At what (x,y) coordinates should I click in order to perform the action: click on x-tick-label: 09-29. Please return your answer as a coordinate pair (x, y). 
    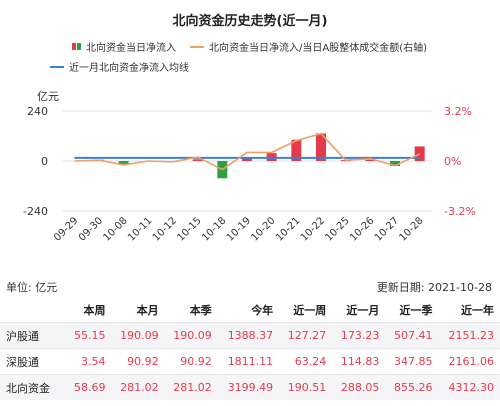
    Looking at the image, I should click on (66, 229).